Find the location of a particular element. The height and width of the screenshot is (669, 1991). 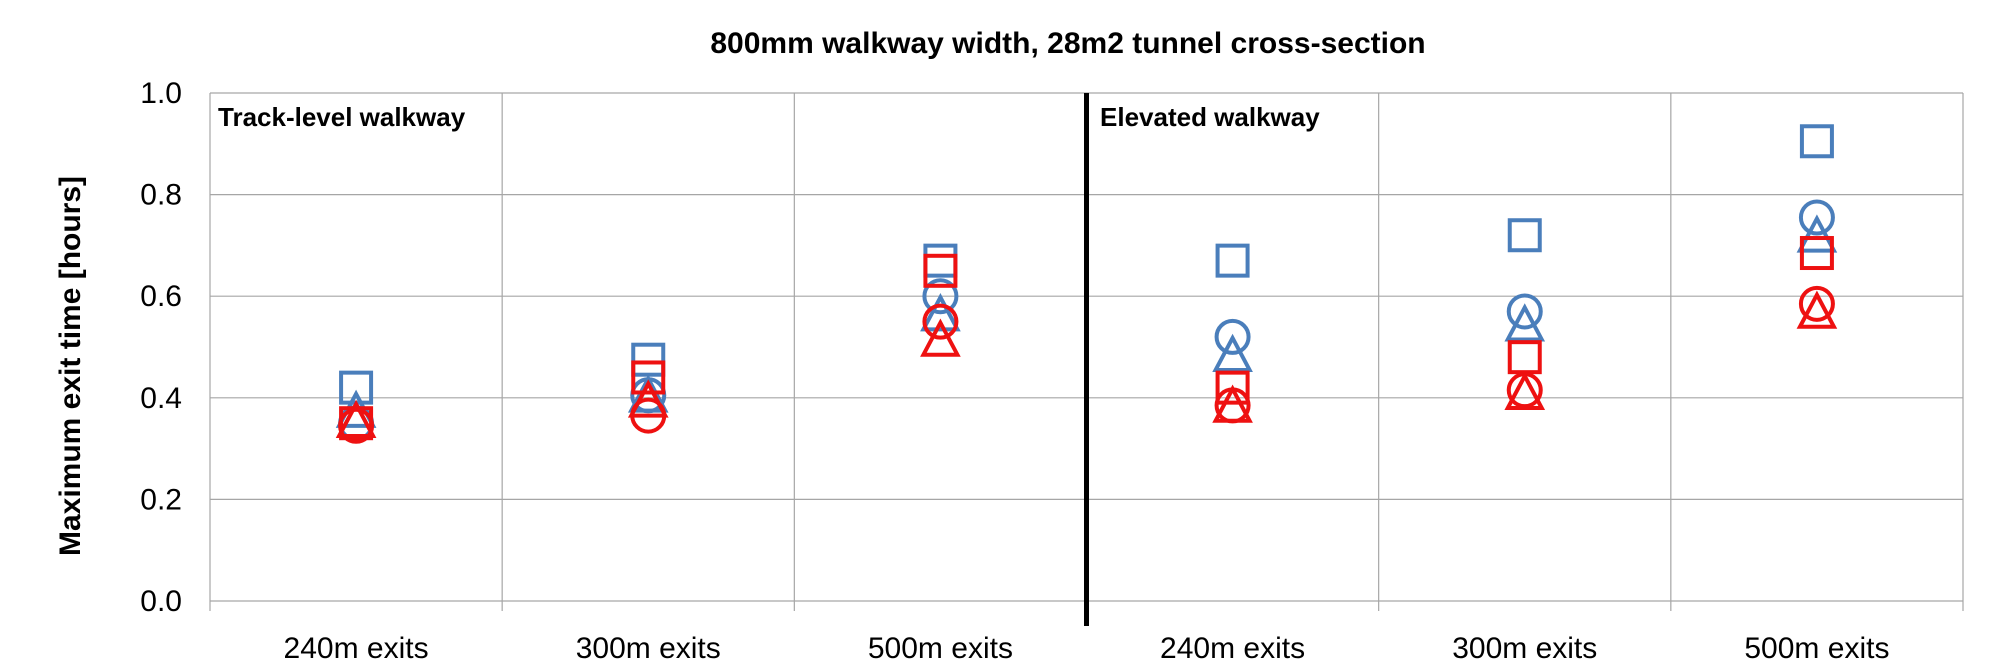

y-axis-label: Maximum exit time [hours] is located at coordinates (70, 366).